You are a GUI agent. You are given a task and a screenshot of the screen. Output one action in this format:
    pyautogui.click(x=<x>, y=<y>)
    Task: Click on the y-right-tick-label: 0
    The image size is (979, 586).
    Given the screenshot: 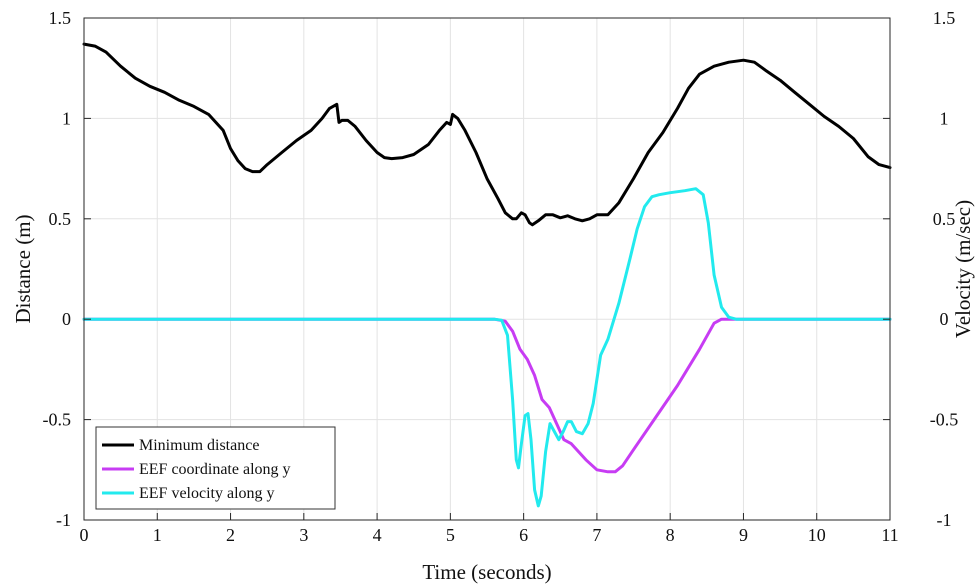 What is the action you would take?
    pyautogui.click(x=944, y=319)
    